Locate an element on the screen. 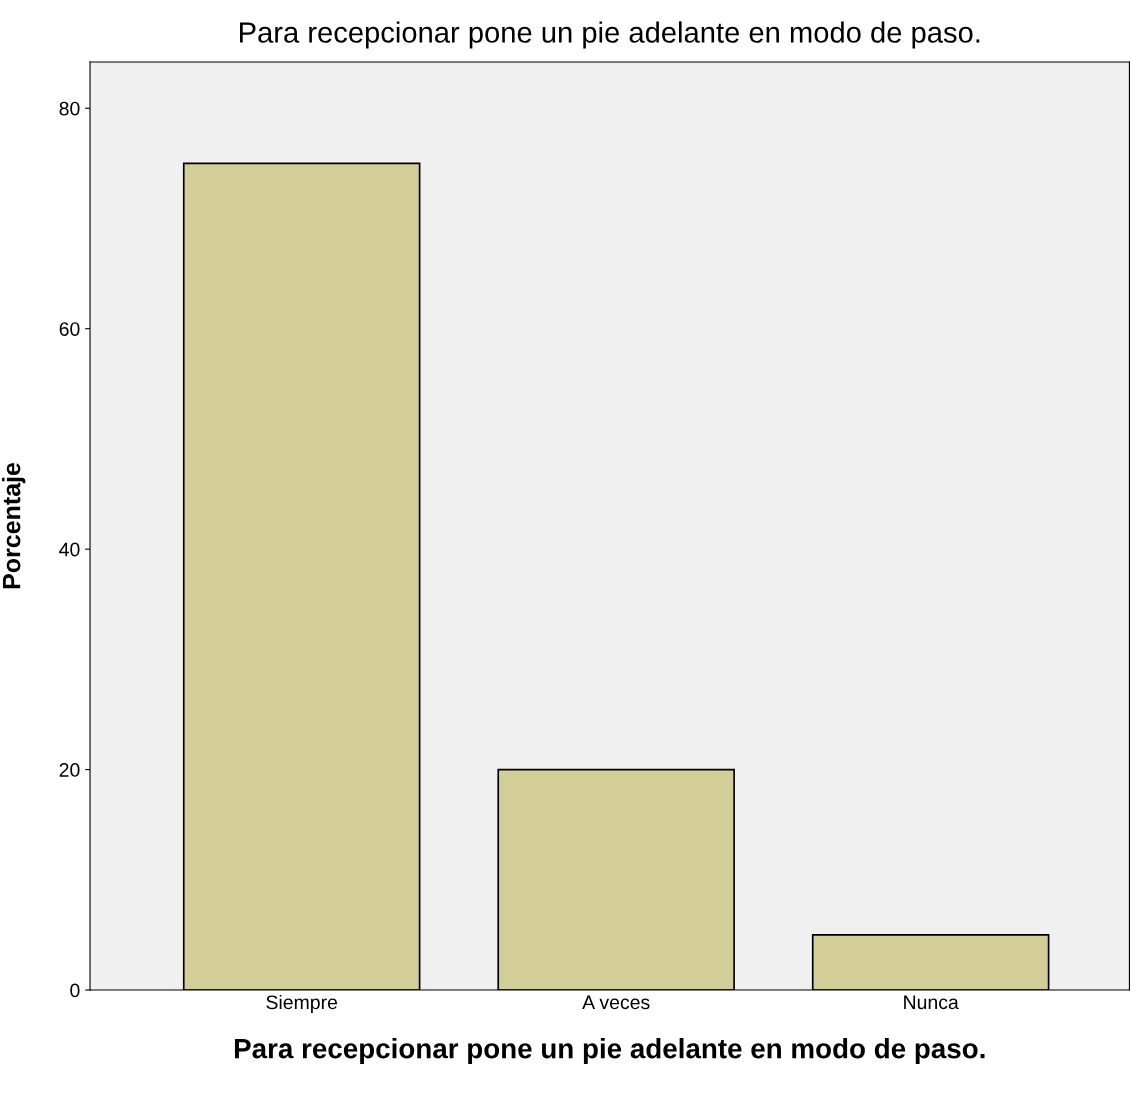  y-tick-label: 60 is located at coordinates (69, 329).